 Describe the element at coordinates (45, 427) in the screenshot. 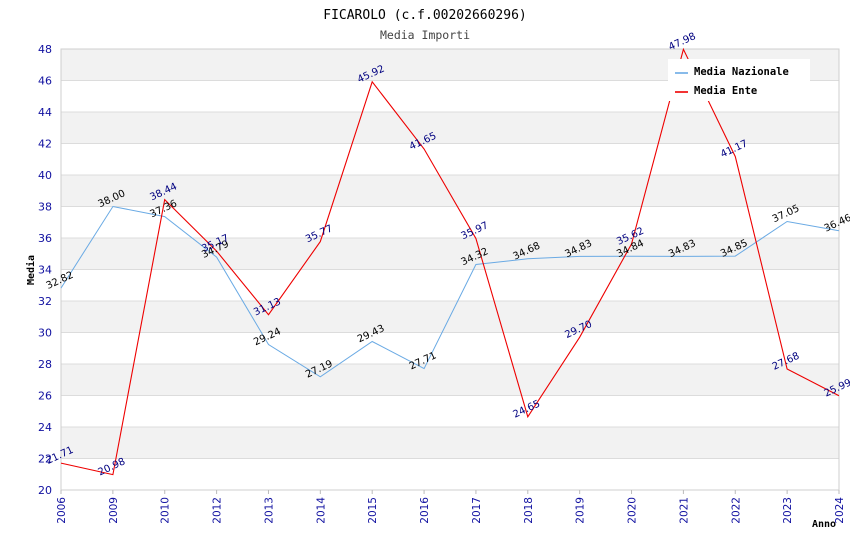

I see `y-tick-label: 24` at that location.